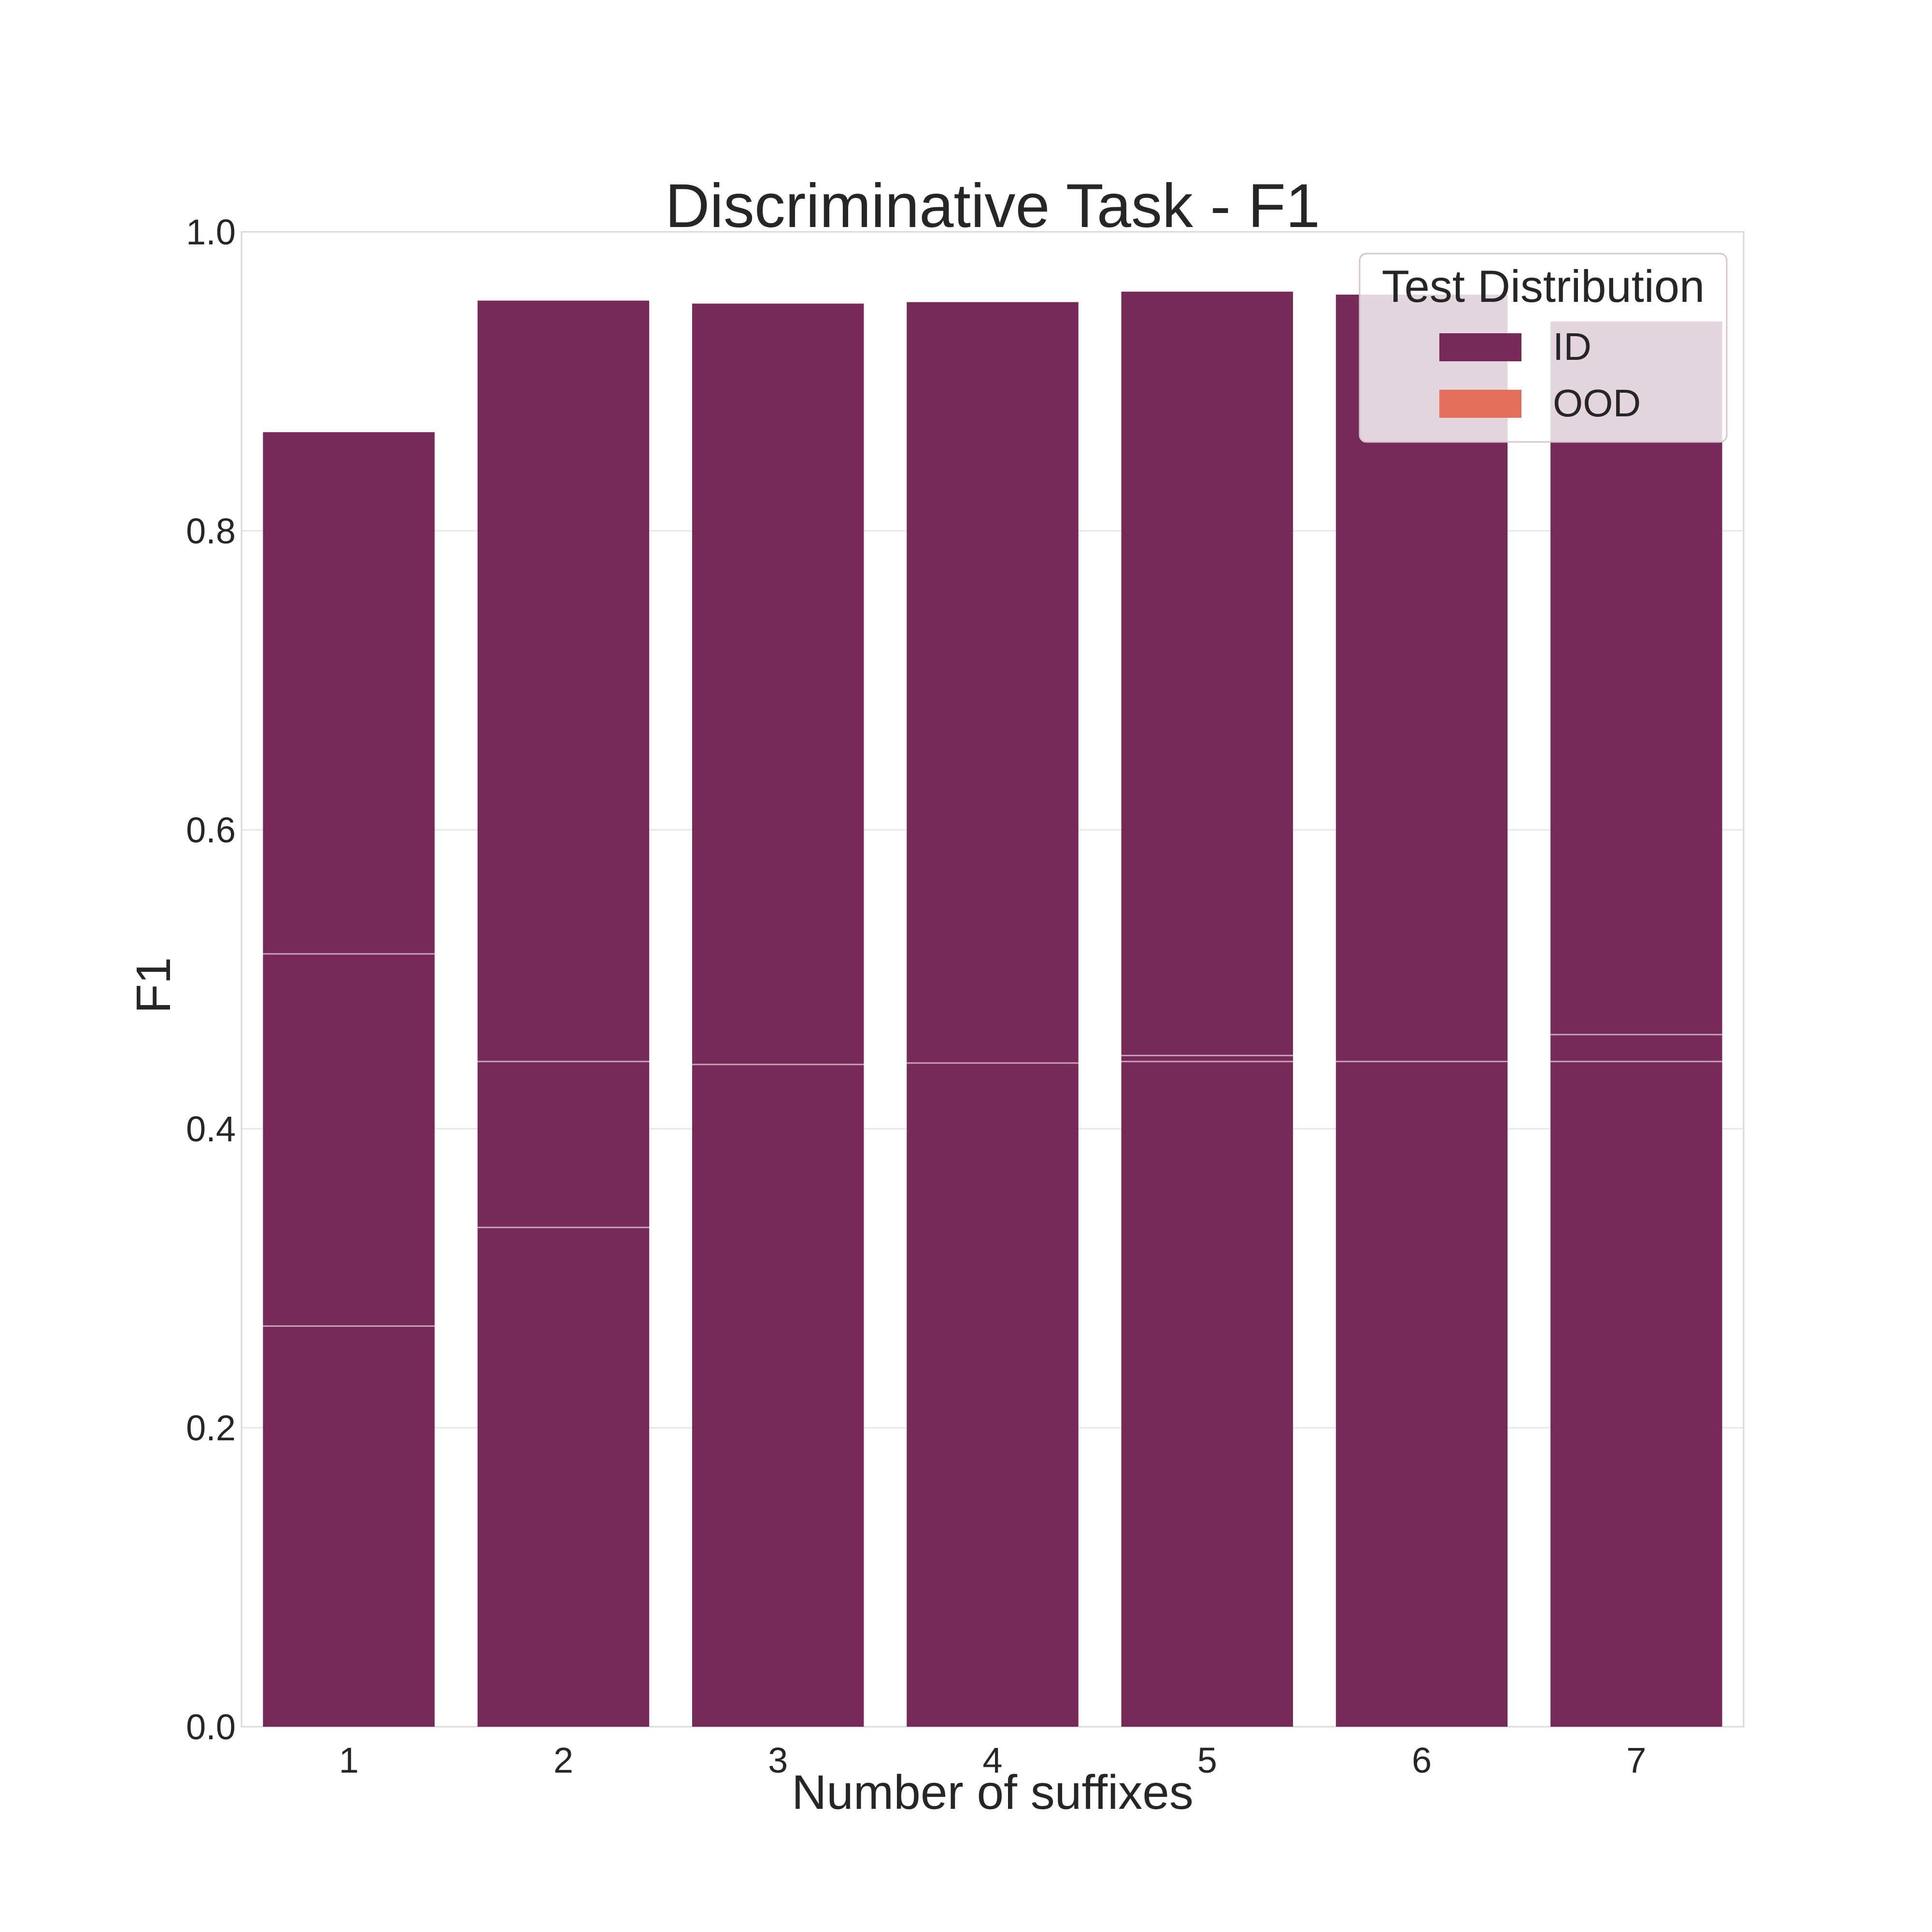 This screenshot has width=1932, height=1932. Describe the element at coordinates (1543, 348) in the screenshot. I see `legend: Test Distribution ID OOD` at that location.